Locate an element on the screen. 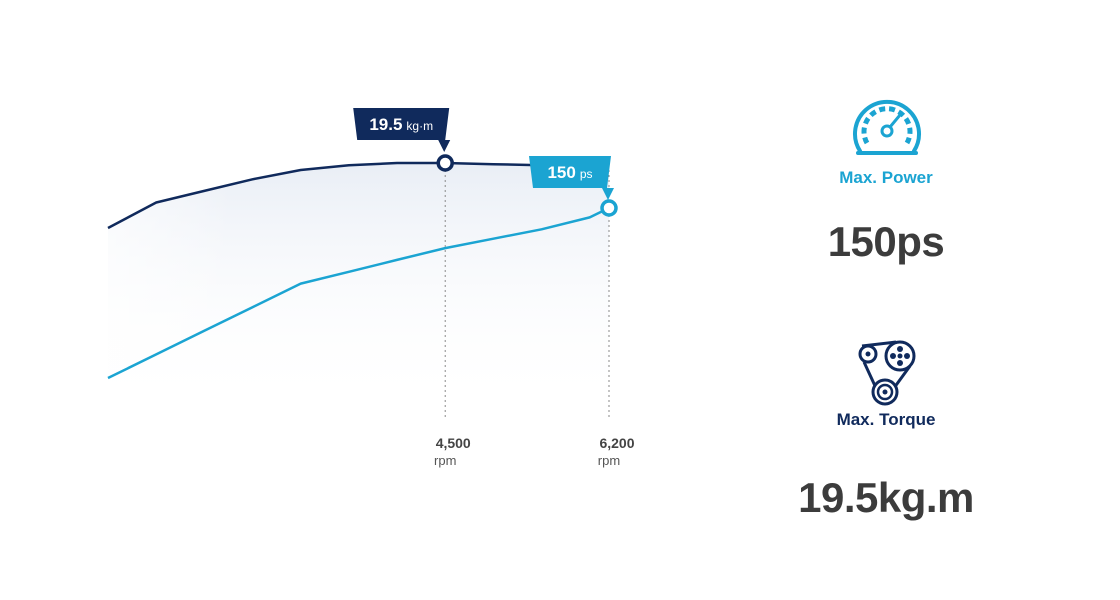 The height and width of the screenshot is (600, 1120). peak-callout-0: 19.5 kg·m is located at coordinates (402, 130).